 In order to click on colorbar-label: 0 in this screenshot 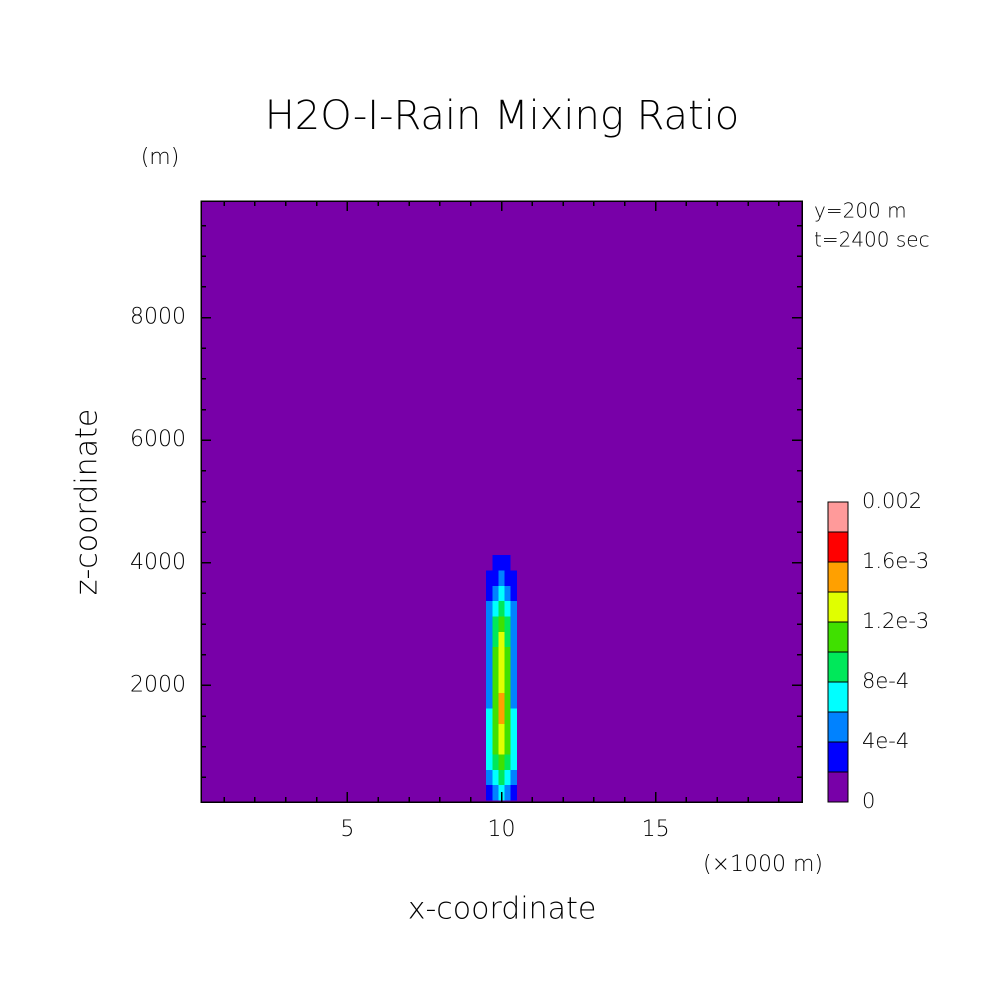, I will do `click(868, 801)`.